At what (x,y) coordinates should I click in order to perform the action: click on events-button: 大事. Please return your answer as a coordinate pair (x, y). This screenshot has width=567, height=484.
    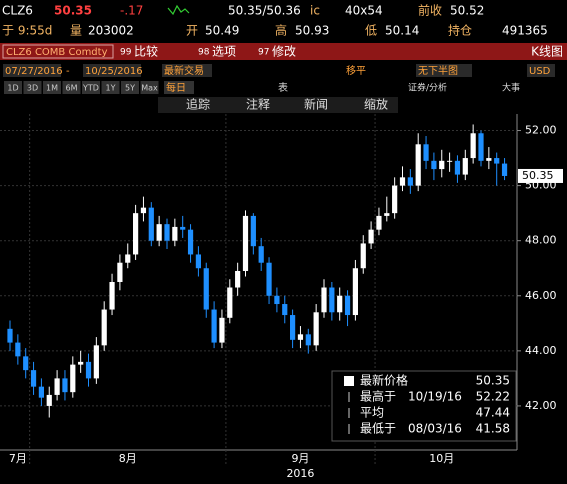
    Looking at the image, I should click on (511, 88).